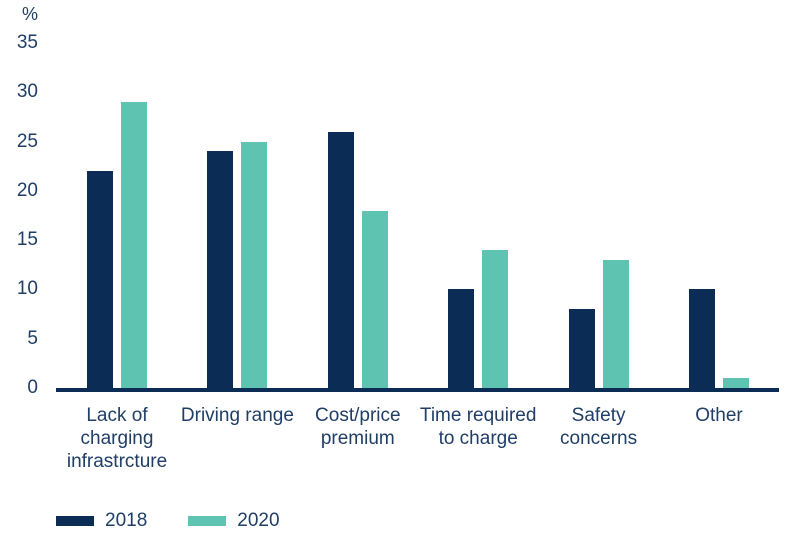 This screenshot has height=541, width=794. What do you see at coordinates (478, 427) in the screenshot?
I see `x-category-label: Time required to charge` at bounding box center [478, 427].